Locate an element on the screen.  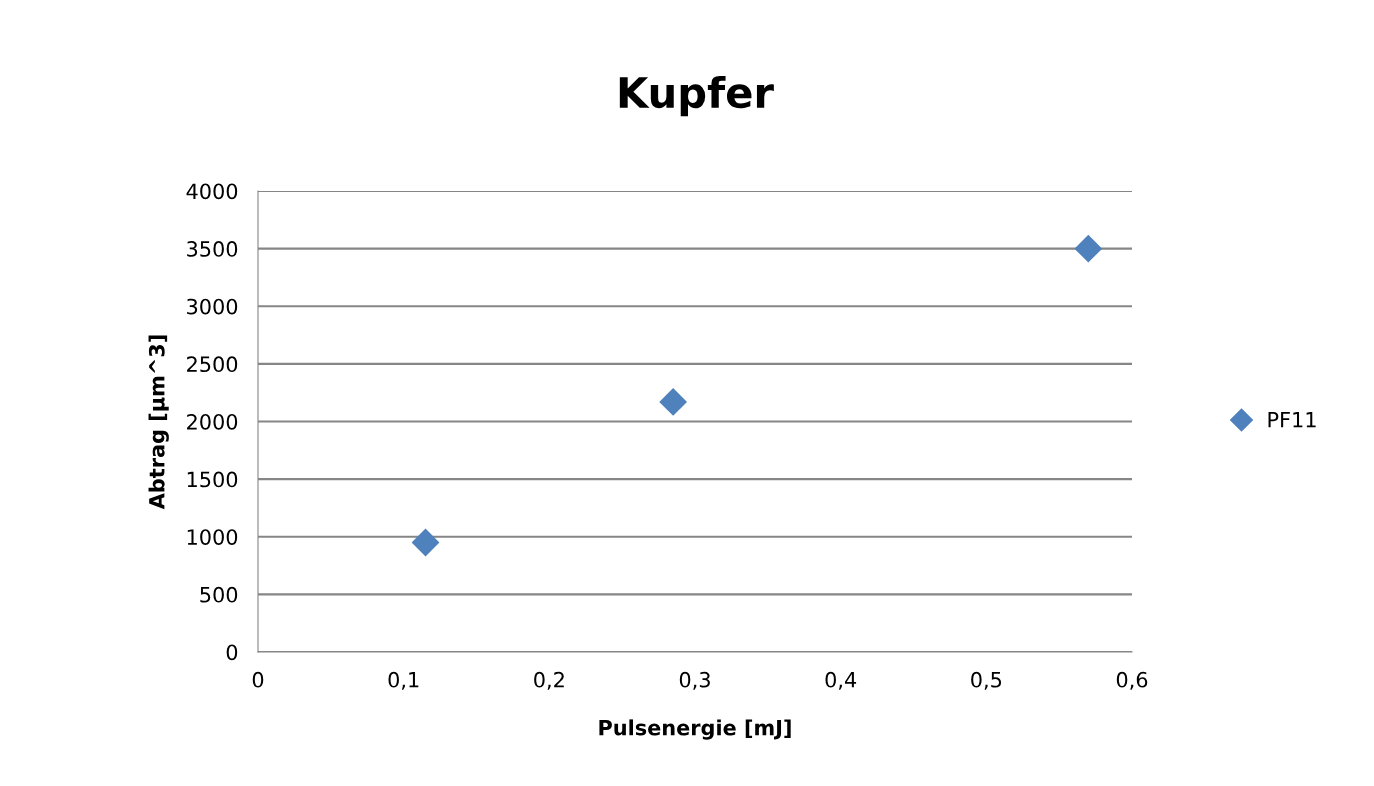
legend-label: PF11 is located at coordinates (1292, 420).